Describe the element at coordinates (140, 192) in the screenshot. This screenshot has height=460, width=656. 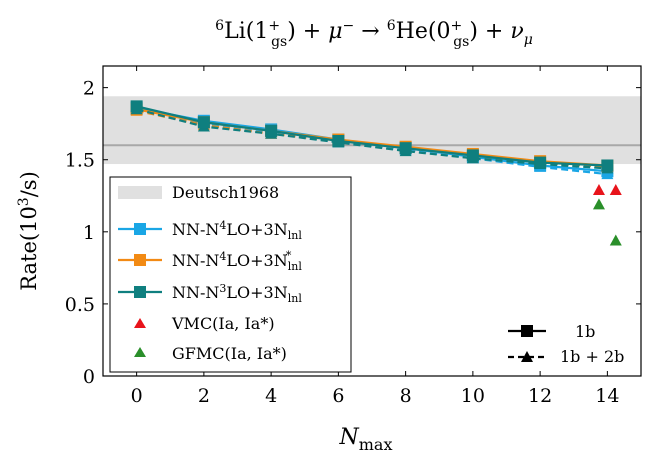
I see `legend-band-swatch` at that location.